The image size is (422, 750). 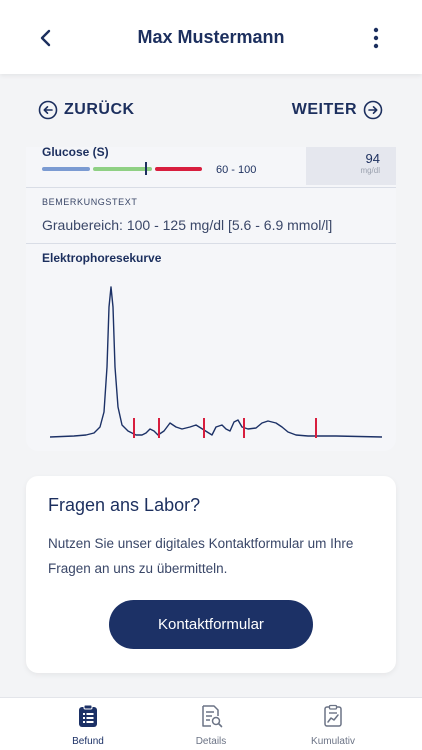 I want to click on next-button: WEITER, so click(x=337, y=110).